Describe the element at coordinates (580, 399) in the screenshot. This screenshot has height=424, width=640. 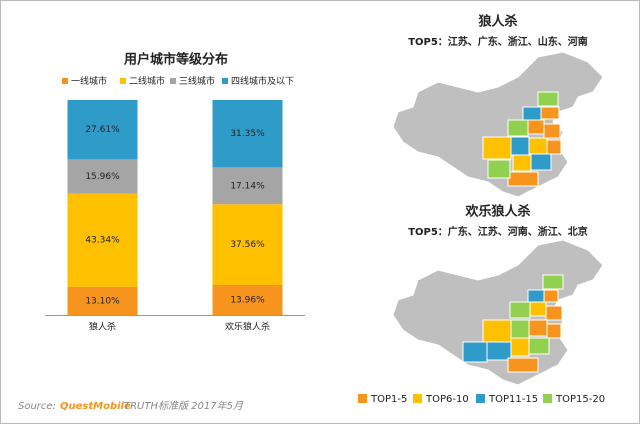
I see `map-legend-label: TOP15-20` at that location.